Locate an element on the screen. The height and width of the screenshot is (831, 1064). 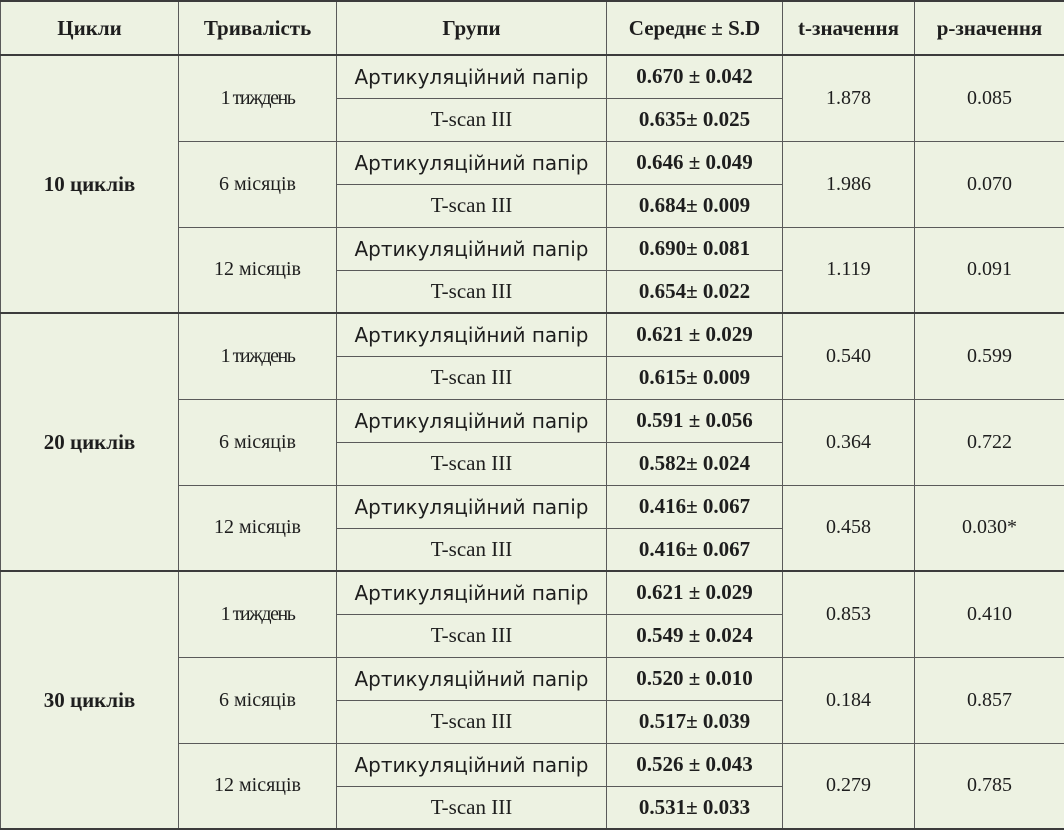
table-row: T-scan III 0.416± 0.067 is located at coordinates (532, 549).